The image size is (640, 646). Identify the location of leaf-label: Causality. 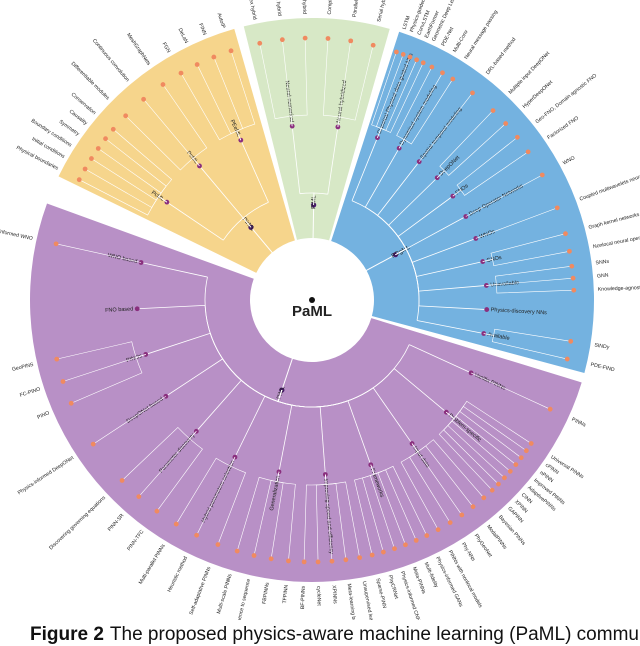
(78, 118).